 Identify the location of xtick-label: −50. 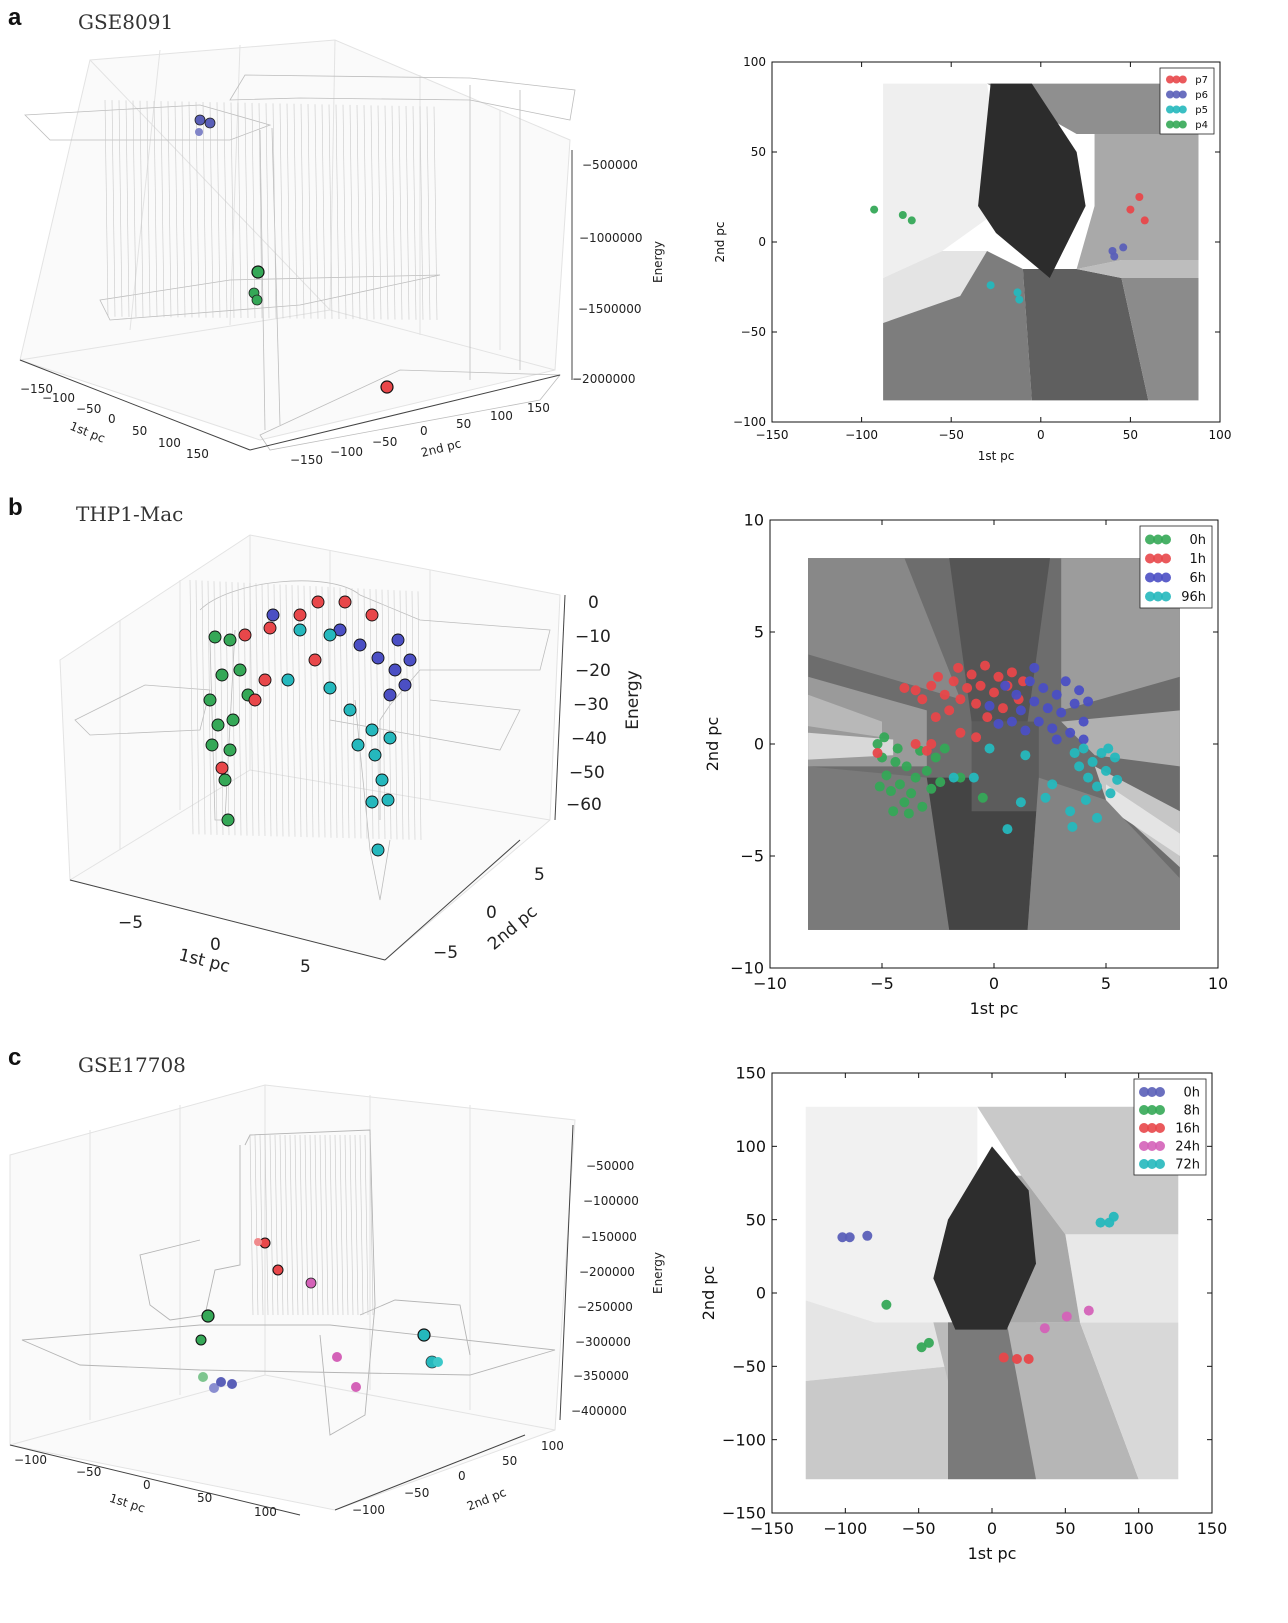
(951, 435).